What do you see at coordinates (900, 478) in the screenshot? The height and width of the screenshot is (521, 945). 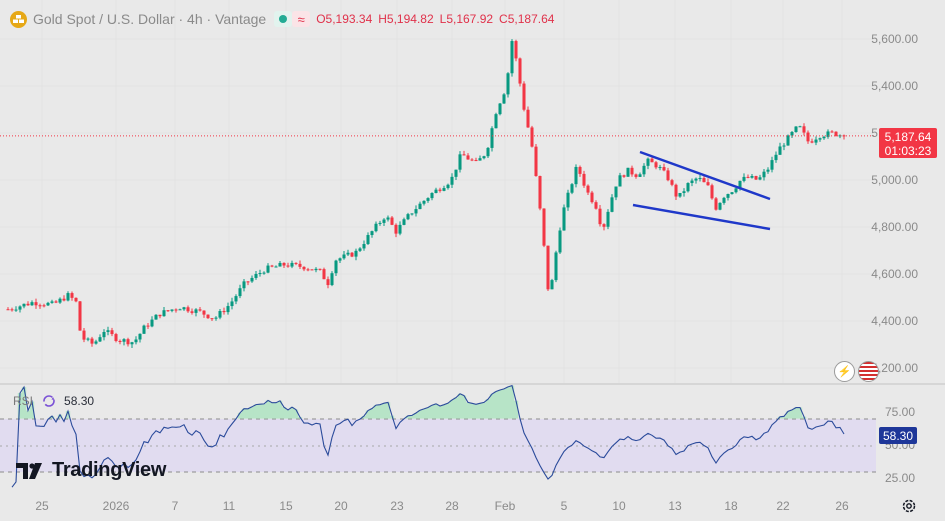 I see `rsi-tick-label: 25.00` at bounding box center [900, 478].